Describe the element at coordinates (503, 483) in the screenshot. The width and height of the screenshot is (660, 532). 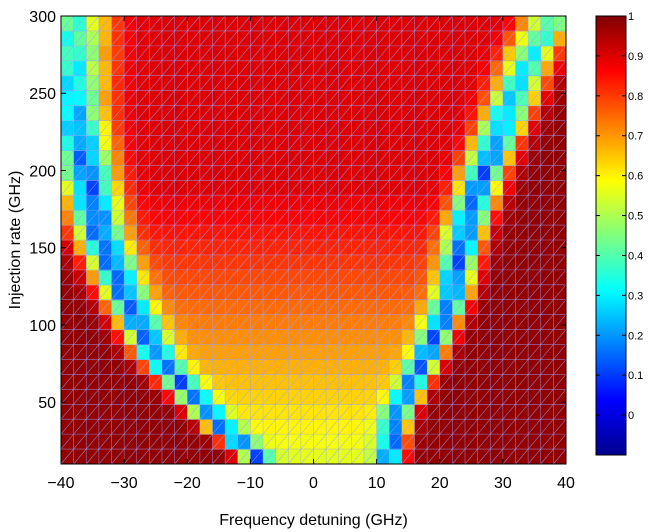
I see `x-tick-label: 30` at that location.